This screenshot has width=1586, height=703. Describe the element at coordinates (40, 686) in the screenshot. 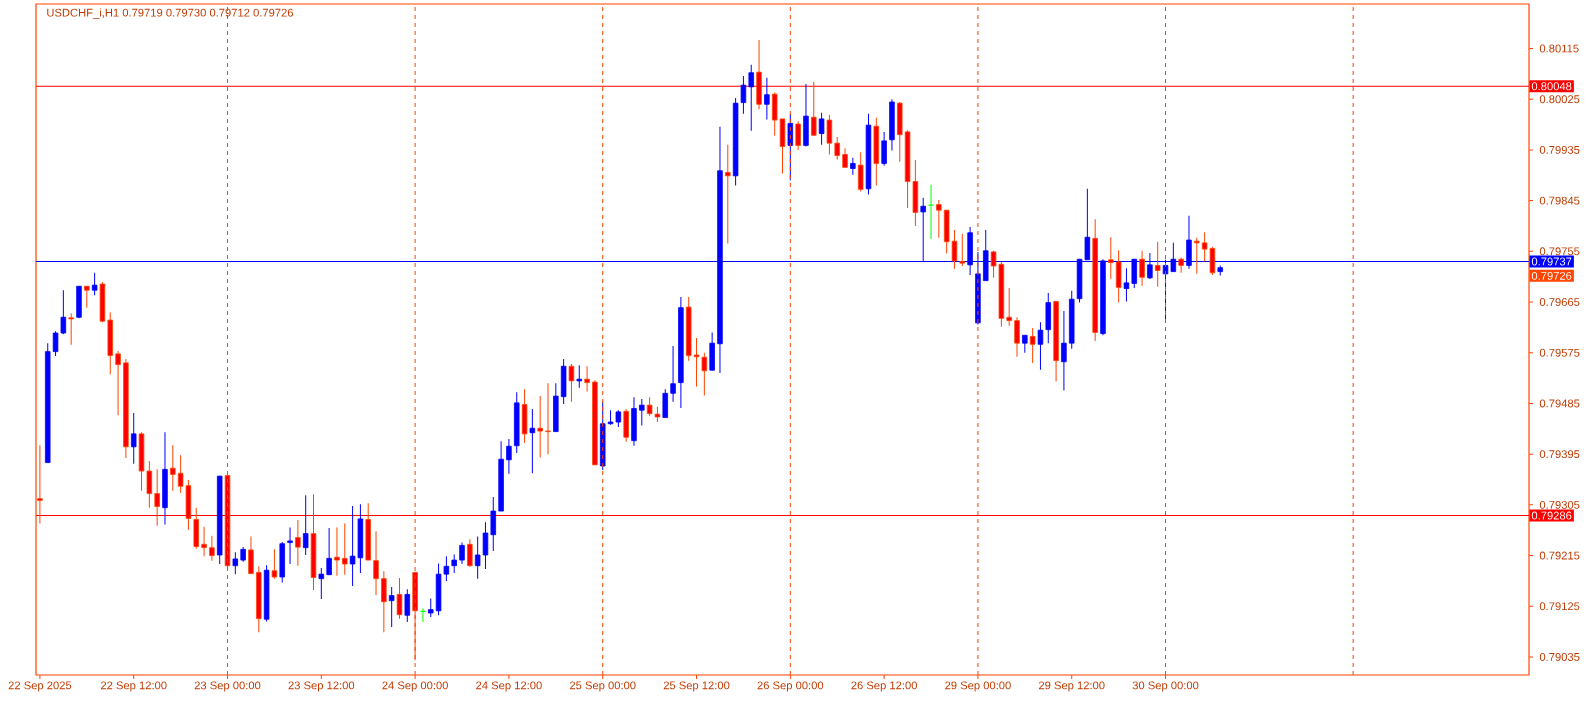

I see `x-tick-label: 22 Sep 2025` at that location.